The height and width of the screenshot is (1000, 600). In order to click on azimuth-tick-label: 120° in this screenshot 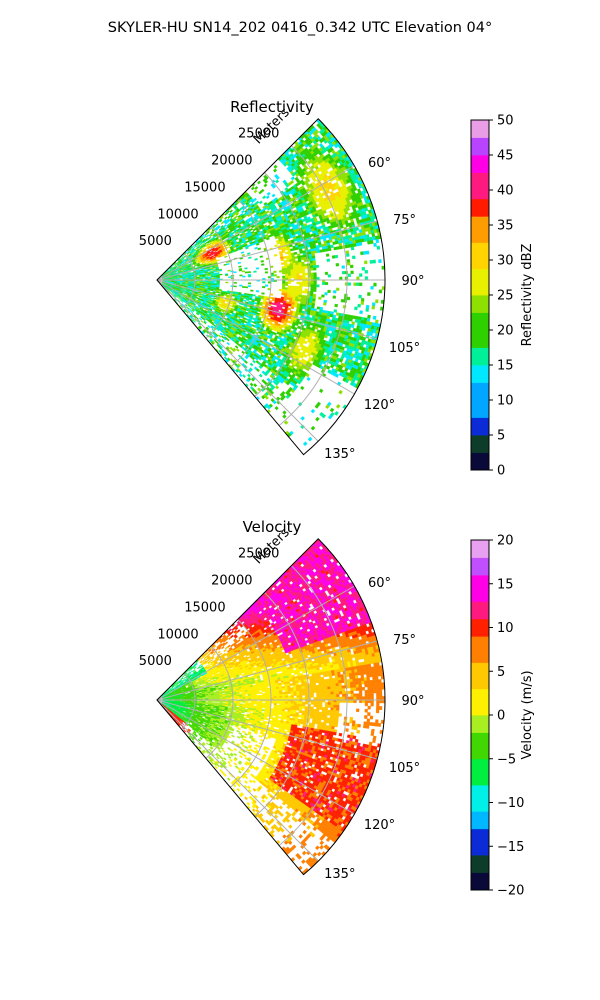, I will do `click(379, 405)`.